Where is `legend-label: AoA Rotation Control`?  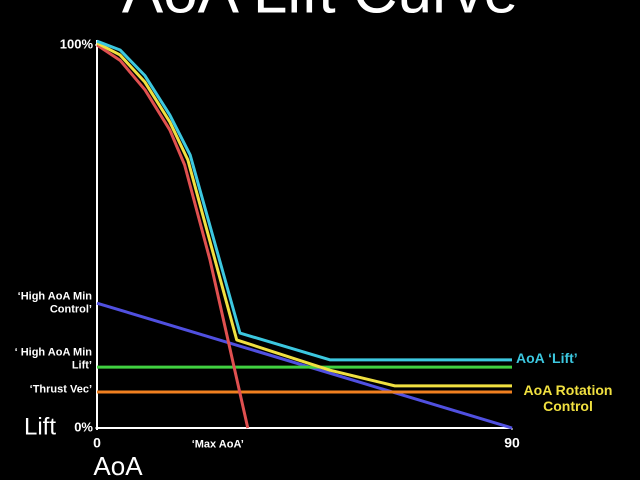 legend-label: AoA Rotation Control is located at coordinates (568, 397).